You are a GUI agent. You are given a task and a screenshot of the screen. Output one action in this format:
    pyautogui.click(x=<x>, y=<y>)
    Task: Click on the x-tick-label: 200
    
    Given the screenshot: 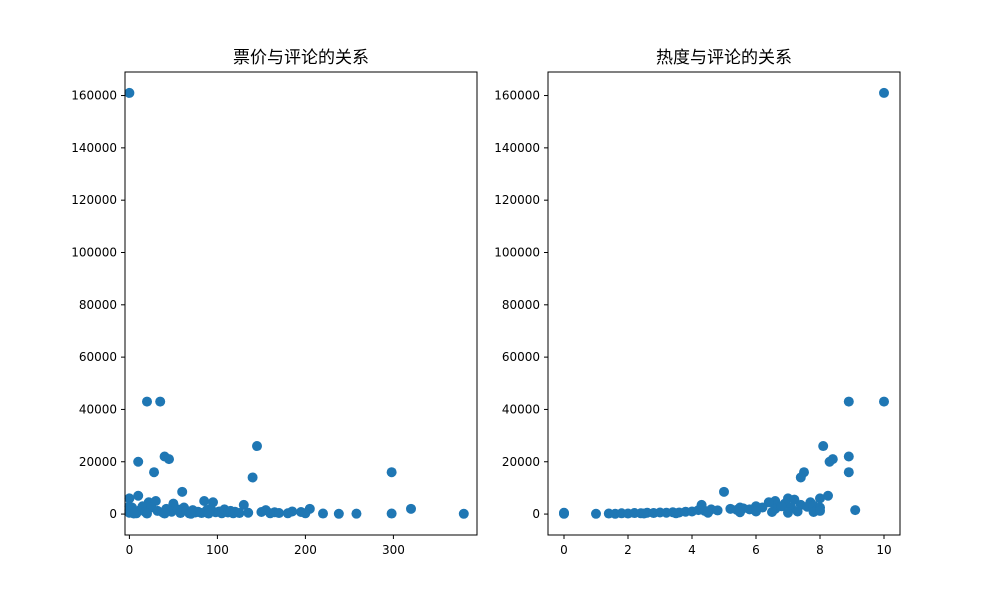 What is the action you would take?
    pyautogui.click(x=305, y=550)
    